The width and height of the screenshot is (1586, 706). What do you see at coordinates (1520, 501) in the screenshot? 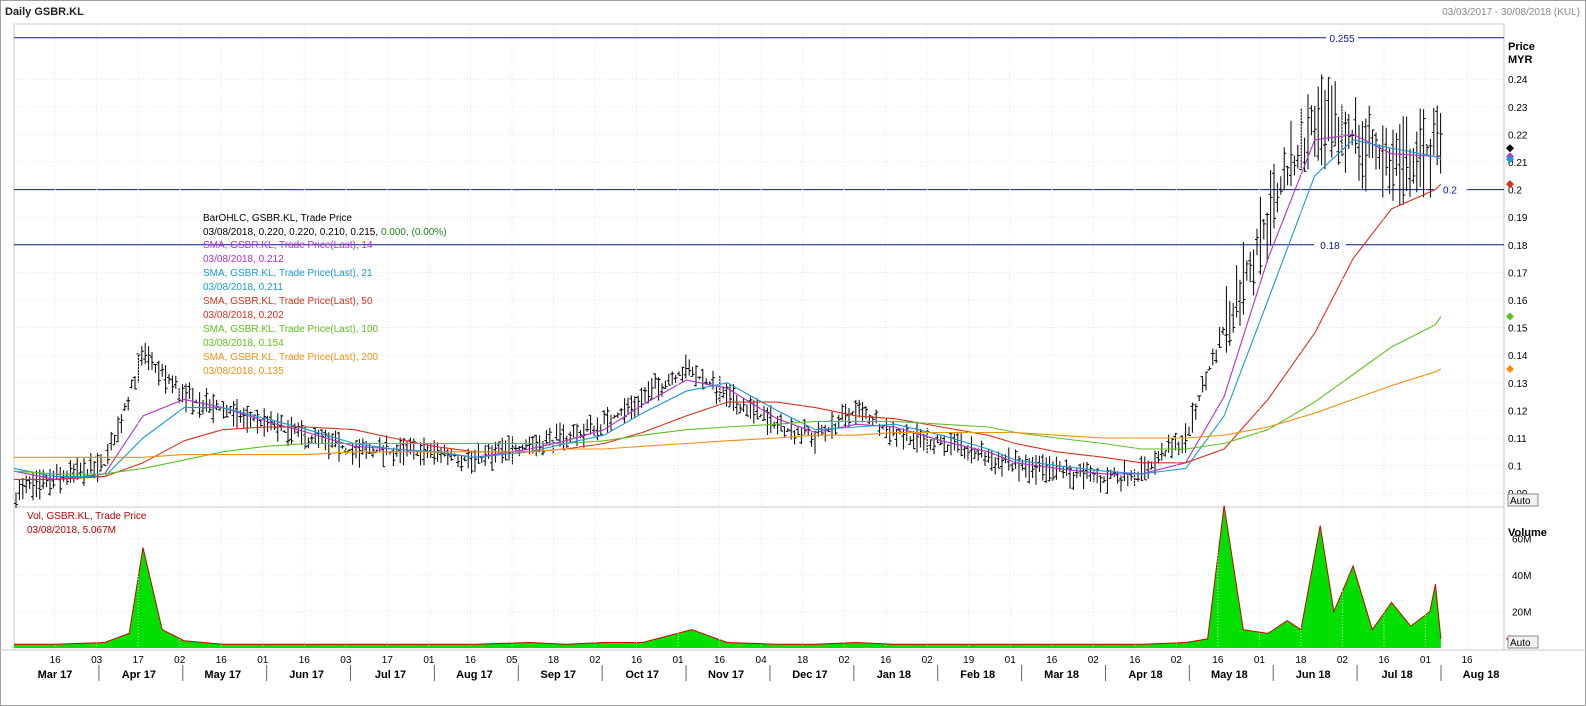
I see `price-auto-label: Auto` at bounding box center [1520, 501].